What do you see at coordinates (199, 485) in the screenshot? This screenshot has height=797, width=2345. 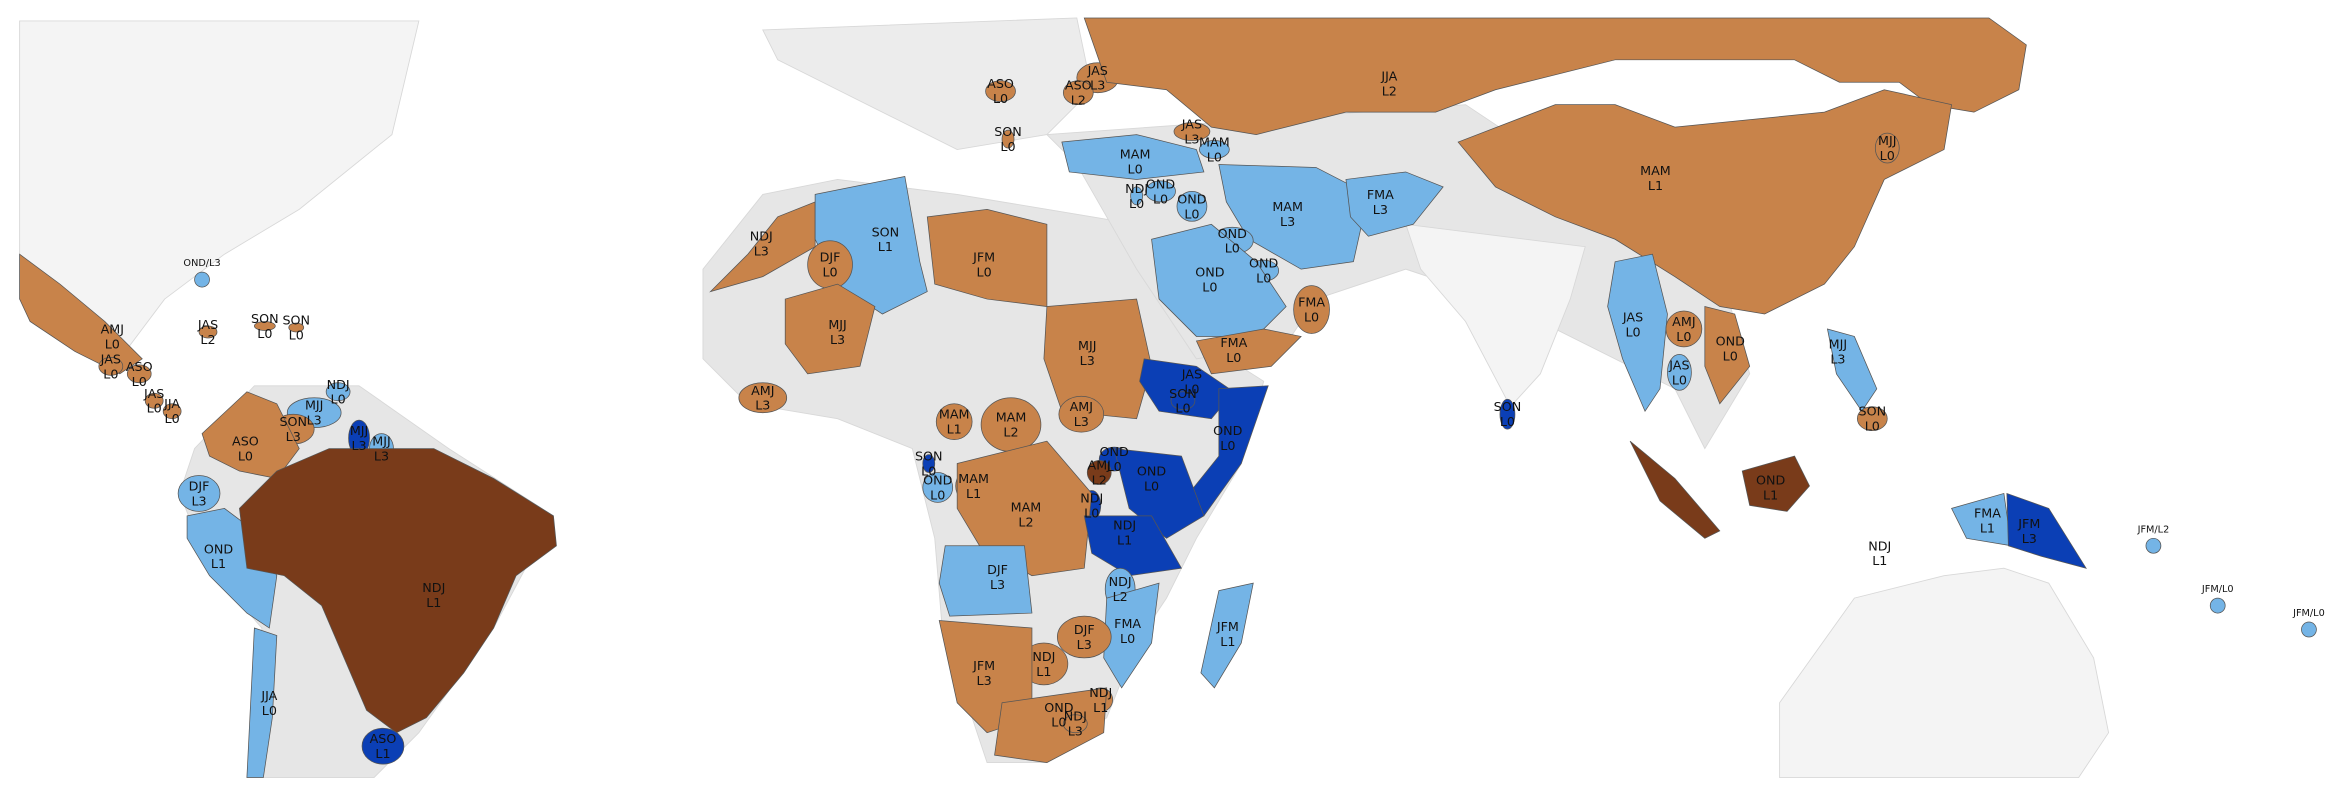 I see `label-line: DJF` at bounding box center [199, 485].